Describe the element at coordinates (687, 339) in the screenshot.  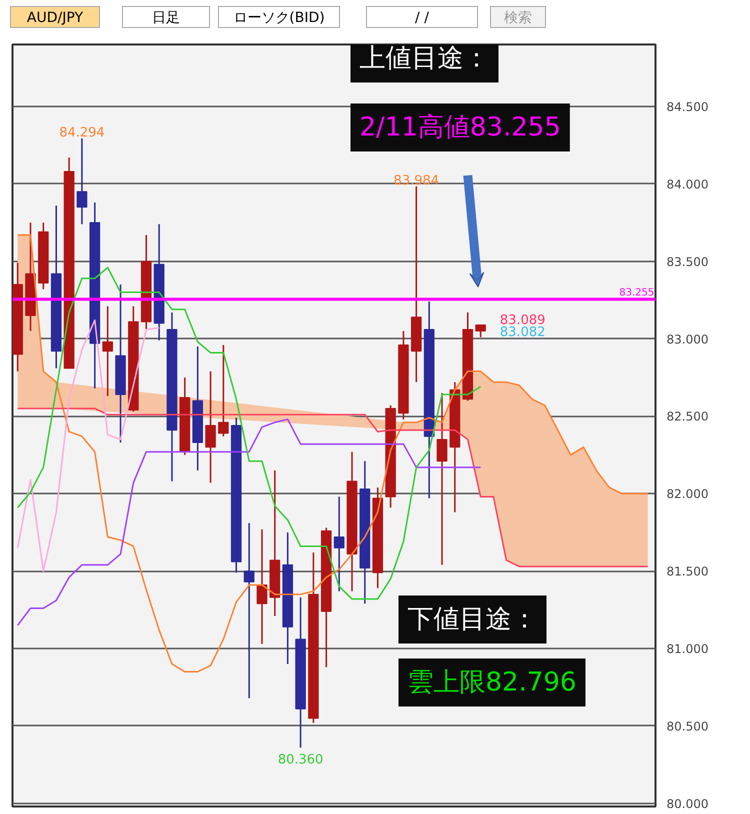
I see `y-tick-label: 83.000` at that location.